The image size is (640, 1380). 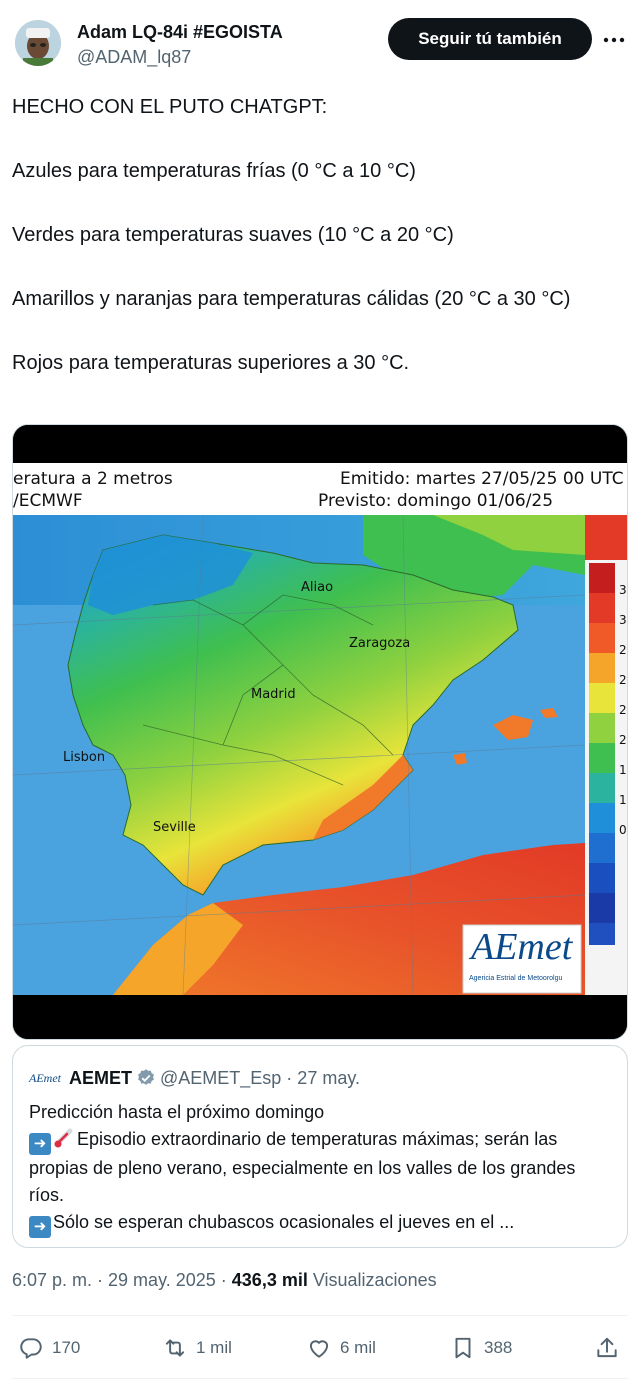 What do you see at coordinates (380, 643) in the screenshot?
I see `map-city-label: Zaragoza` at bounding box center [380, 643].